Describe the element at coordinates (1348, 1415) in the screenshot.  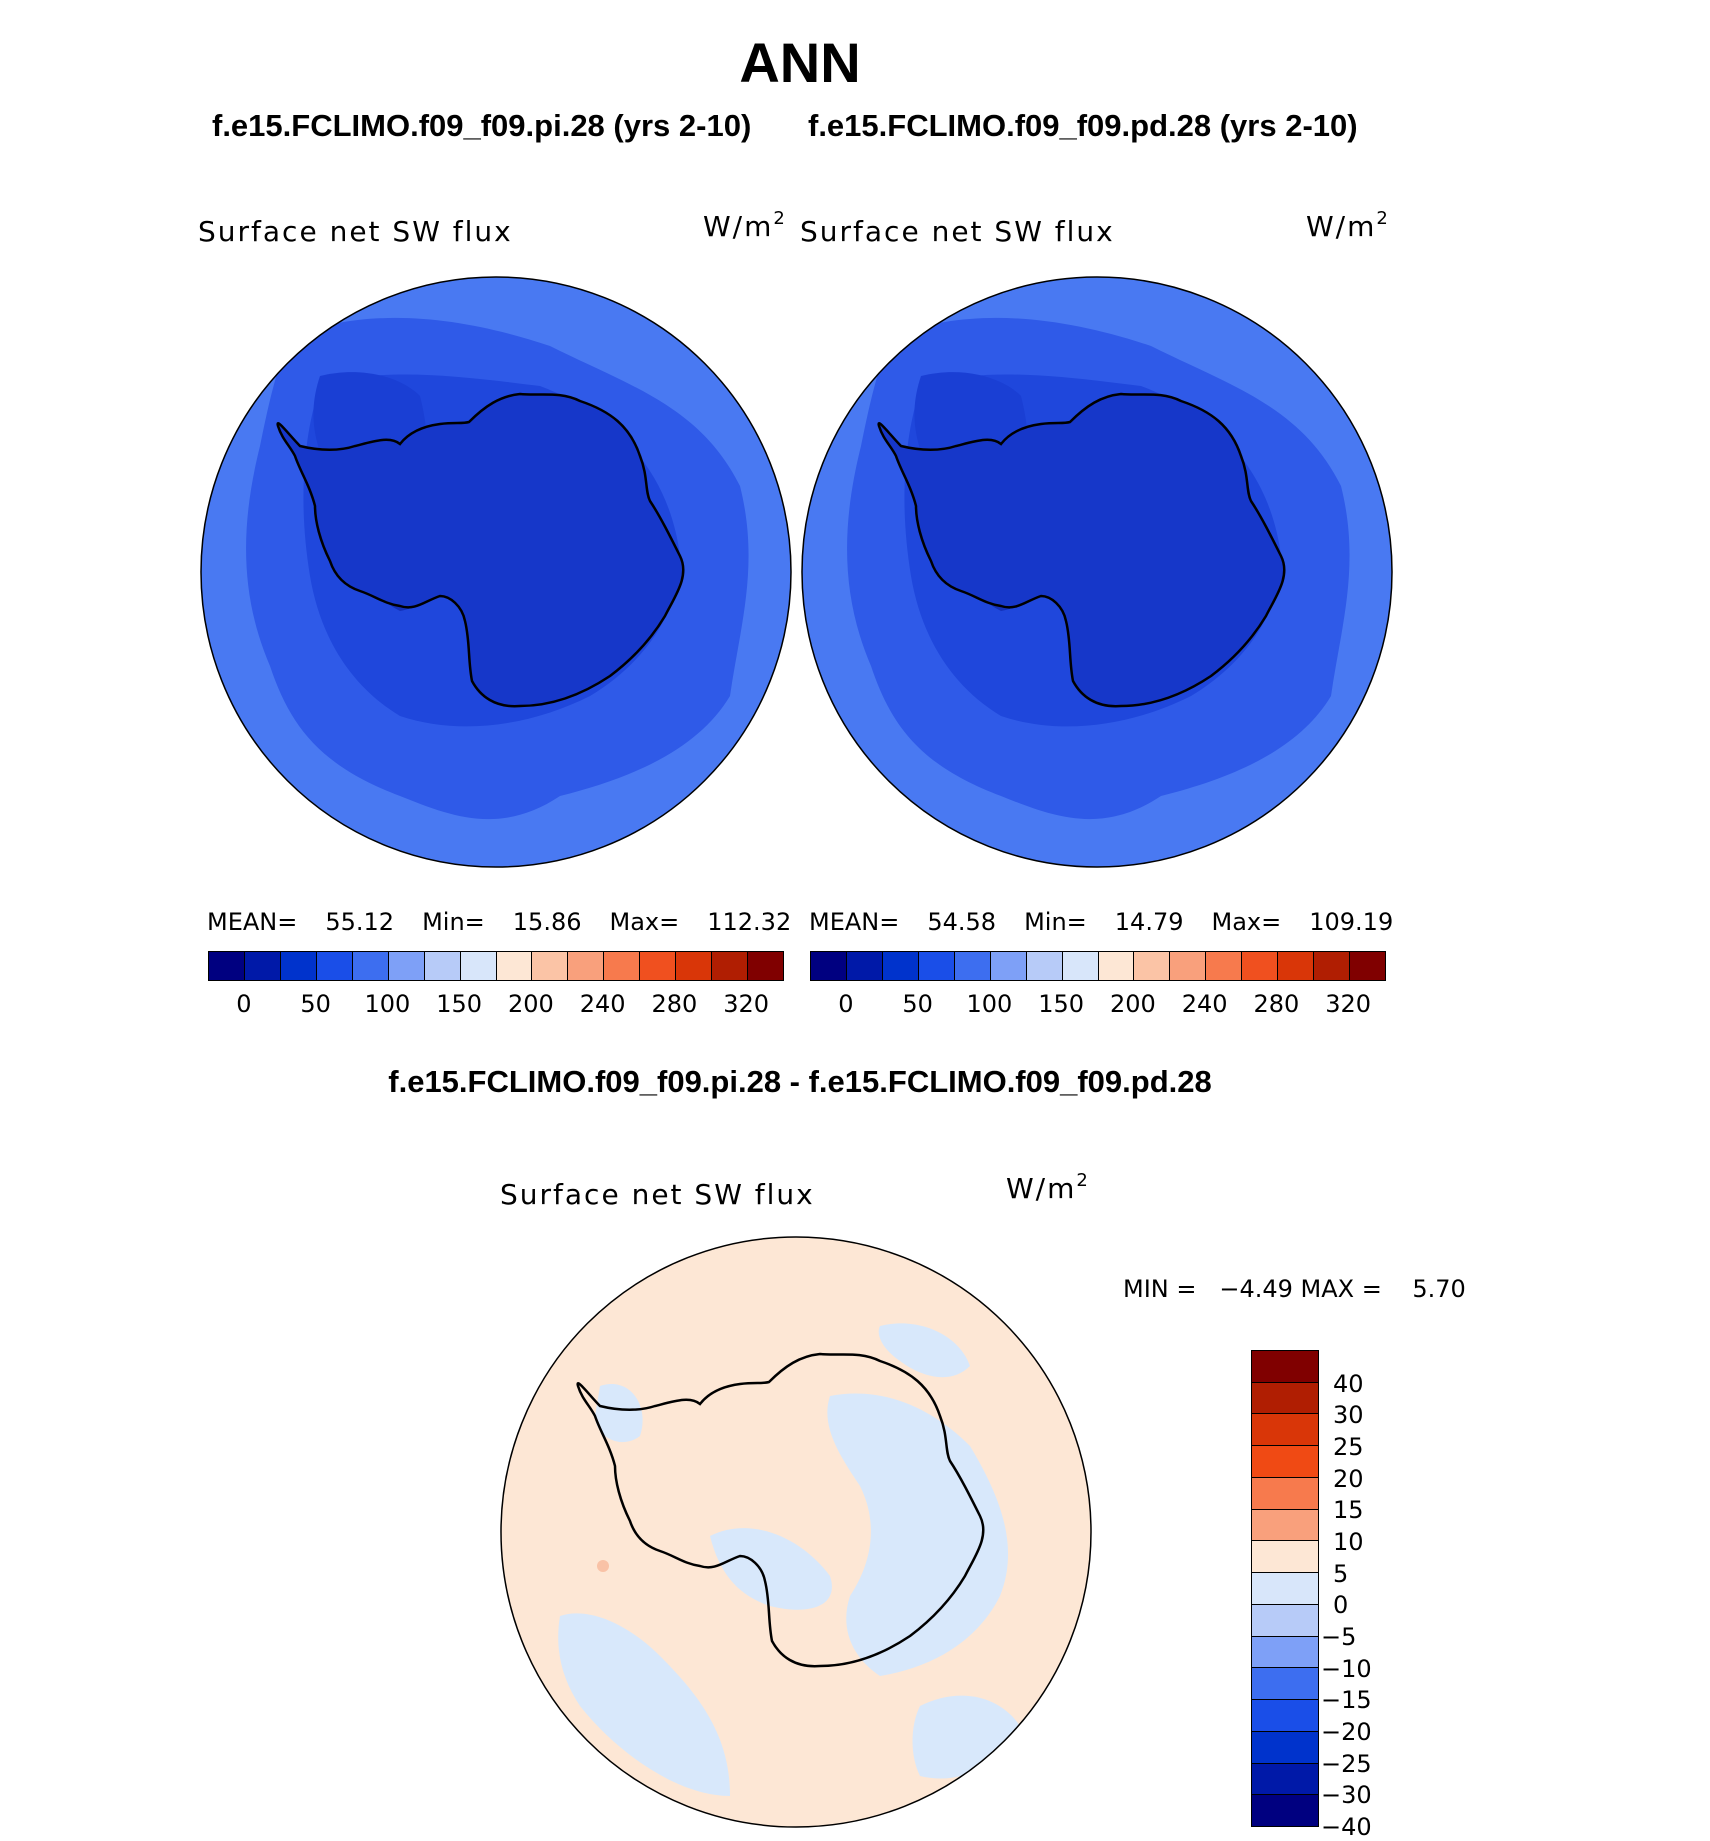
I see `colorbar-tick-label: 30` at that location.